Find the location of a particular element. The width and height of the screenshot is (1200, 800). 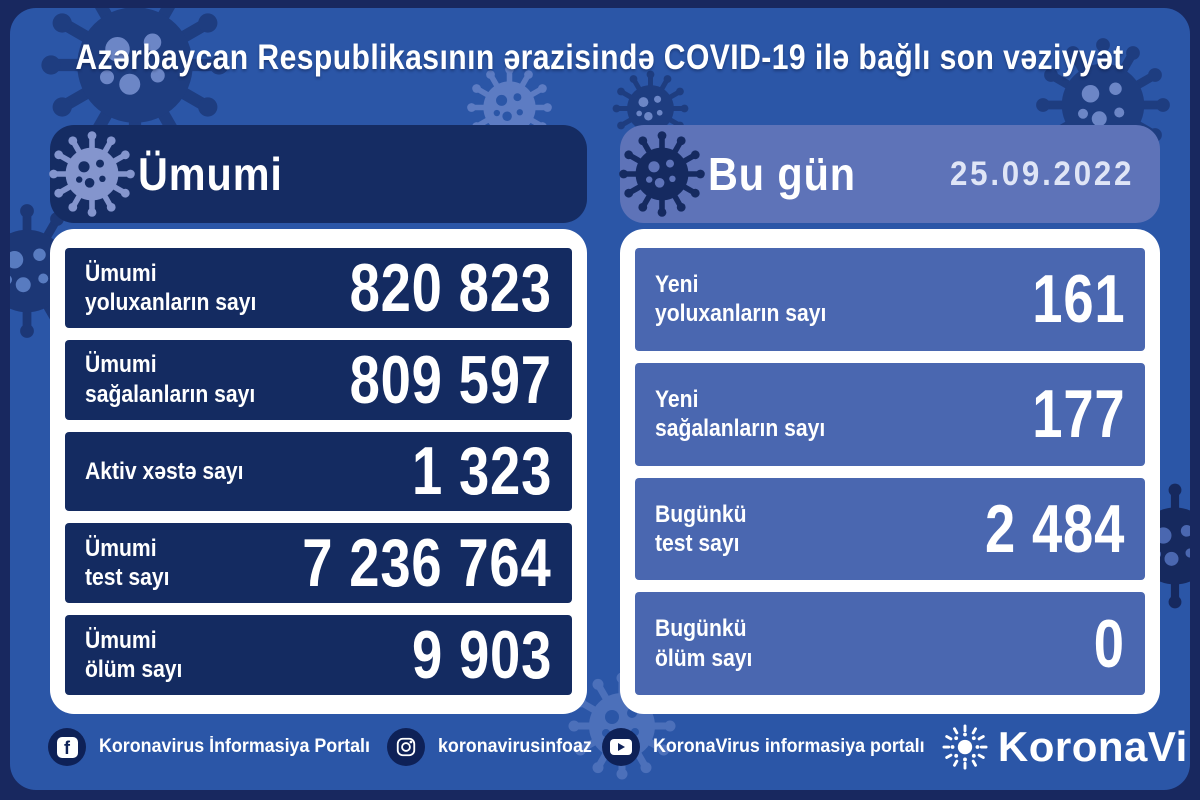

stat-row-today-deaths: Bugünkü ölüm sayı 0 is located at coordinates (890, 643).